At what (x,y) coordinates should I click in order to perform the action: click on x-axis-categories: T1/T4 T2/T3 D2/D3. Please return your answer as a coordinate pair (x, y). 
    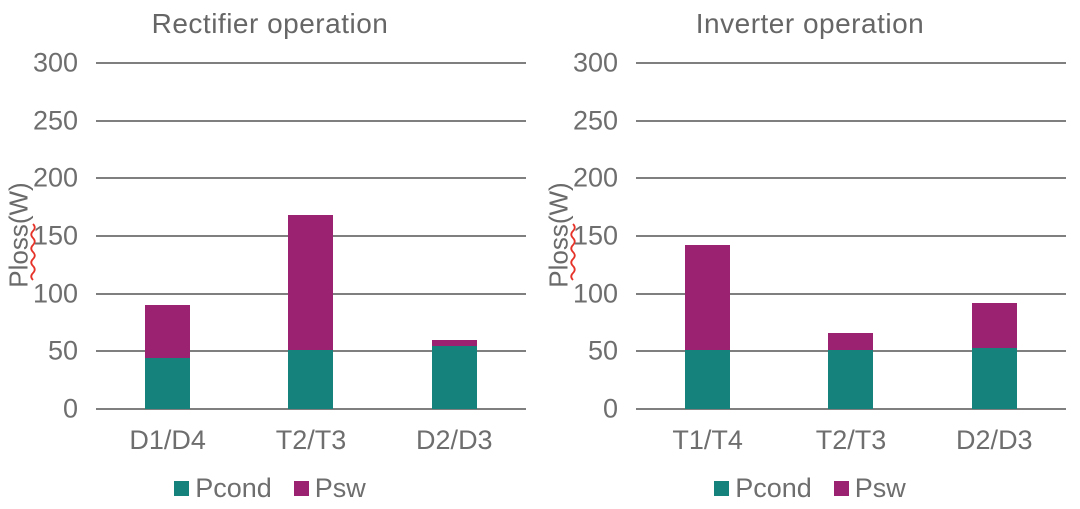
    Looking at the image, I should click on (851, 440).